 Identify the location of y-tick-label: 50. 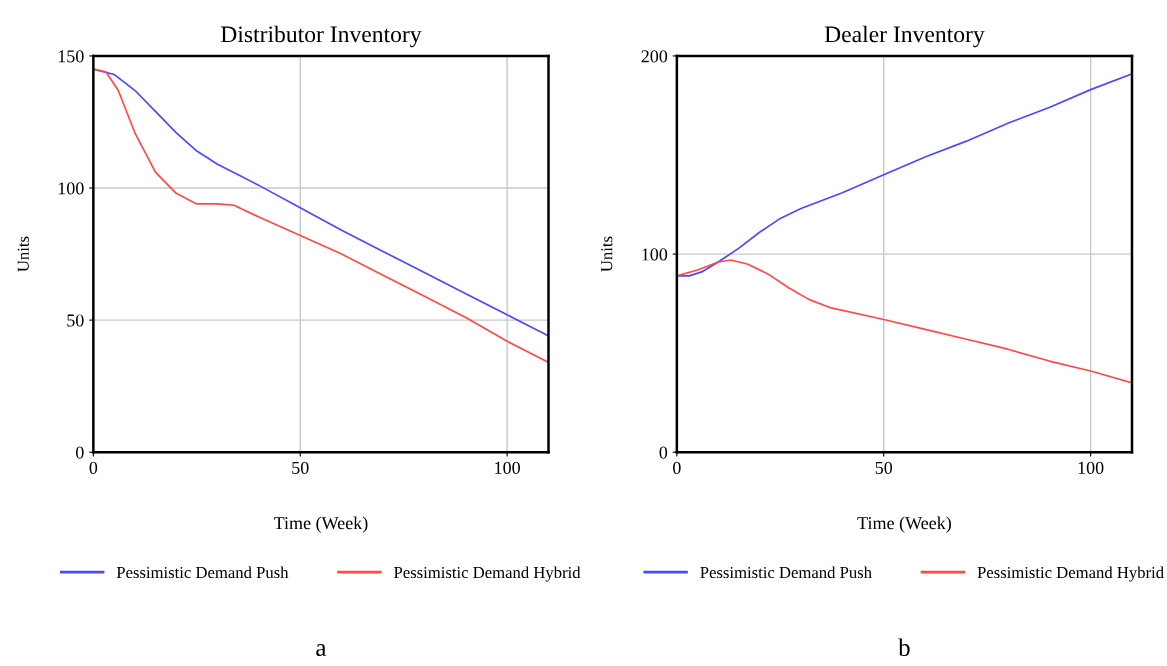
(75, 320).